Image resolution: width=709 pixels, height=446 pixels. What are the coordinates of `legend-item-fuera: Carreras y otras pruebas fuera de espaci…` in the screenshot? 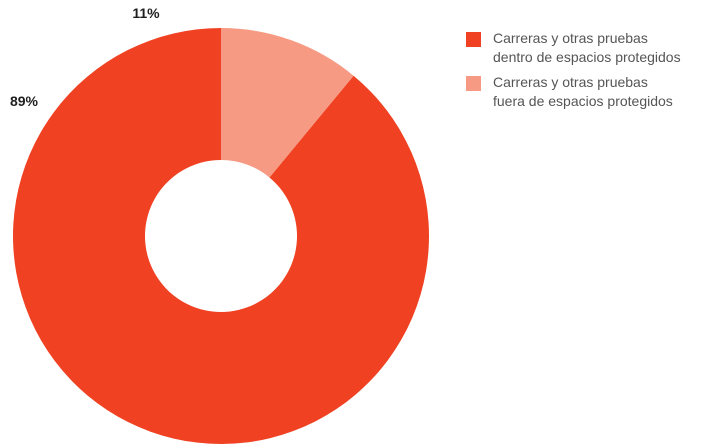 It's located at (586, 92).